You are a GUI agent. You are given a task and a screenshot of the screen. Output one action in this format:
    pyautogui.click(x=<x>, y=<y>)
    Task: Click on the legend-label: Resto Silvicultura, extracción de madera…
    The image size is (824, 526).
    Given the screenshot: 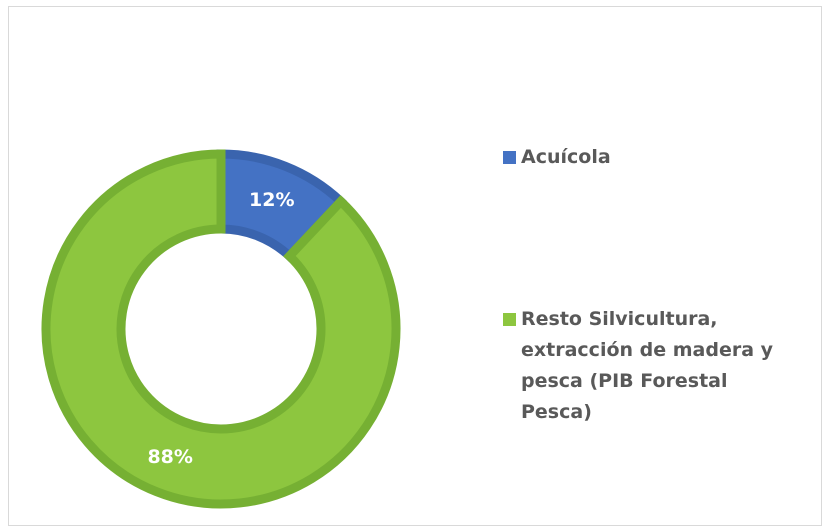 What is the action you would take?
    pyautogui.click(x=647, y=365)
    